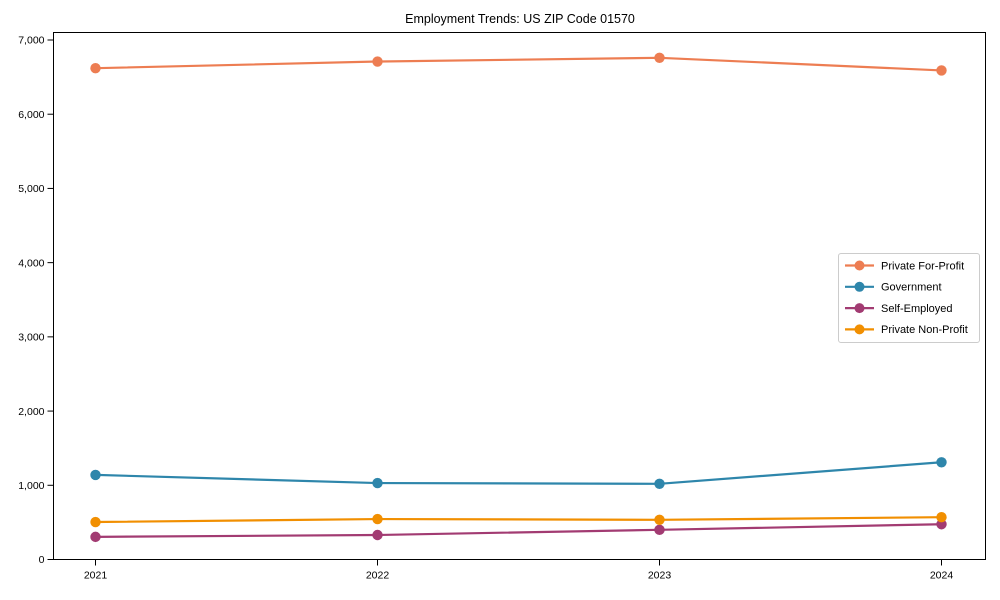 The width and height of the screenshot is (1000, 600). What do you see at coordinates (911, 288) in the screenshot?
I see `legend-item-label: Government` at bounding box center [911, 288].